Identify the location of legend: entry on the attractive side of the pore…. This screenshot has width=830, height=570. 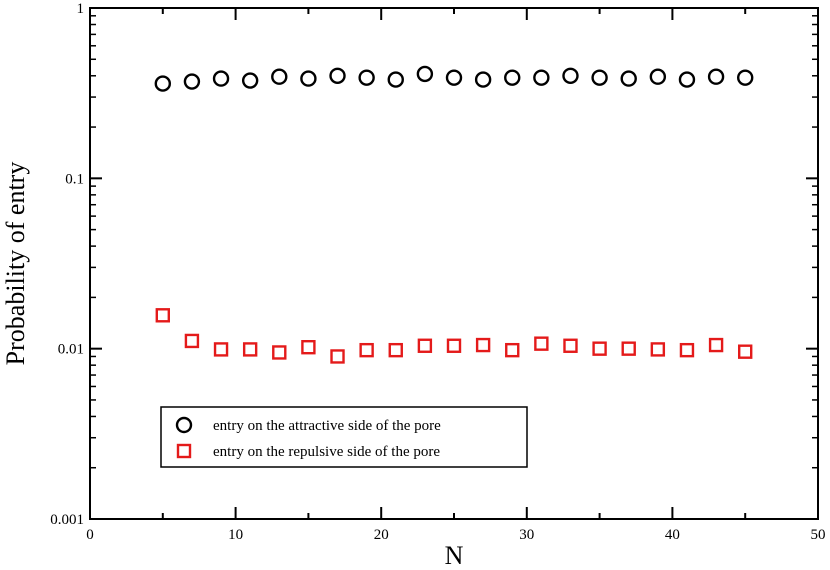
(344, 437).